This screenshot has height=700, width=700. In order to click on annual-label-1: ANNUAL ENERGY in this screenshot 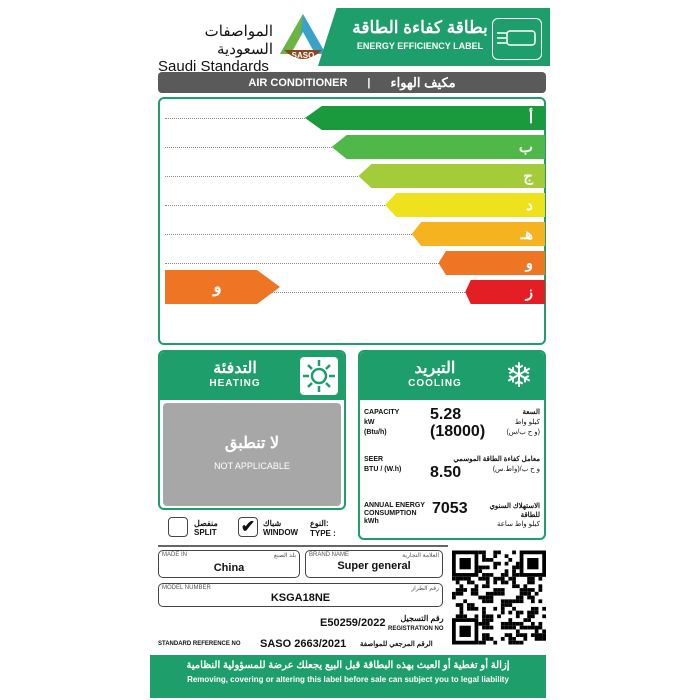, I will do `click(394, 505)`.